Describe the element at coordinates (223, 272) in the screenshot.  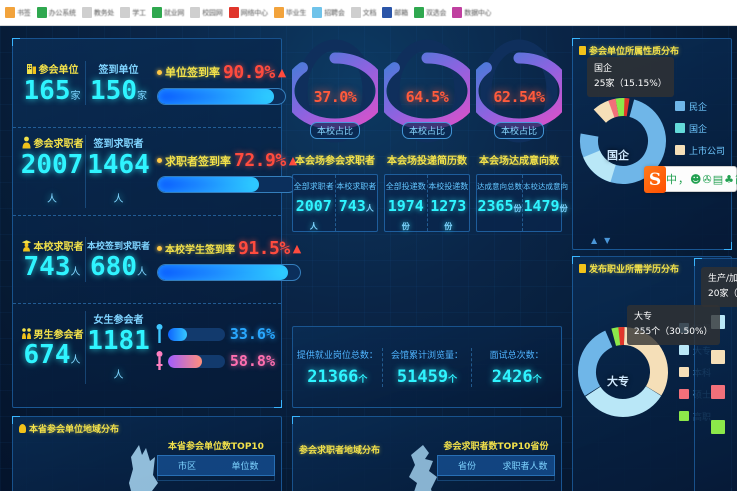
I see `progress-bar-fill` at that location.